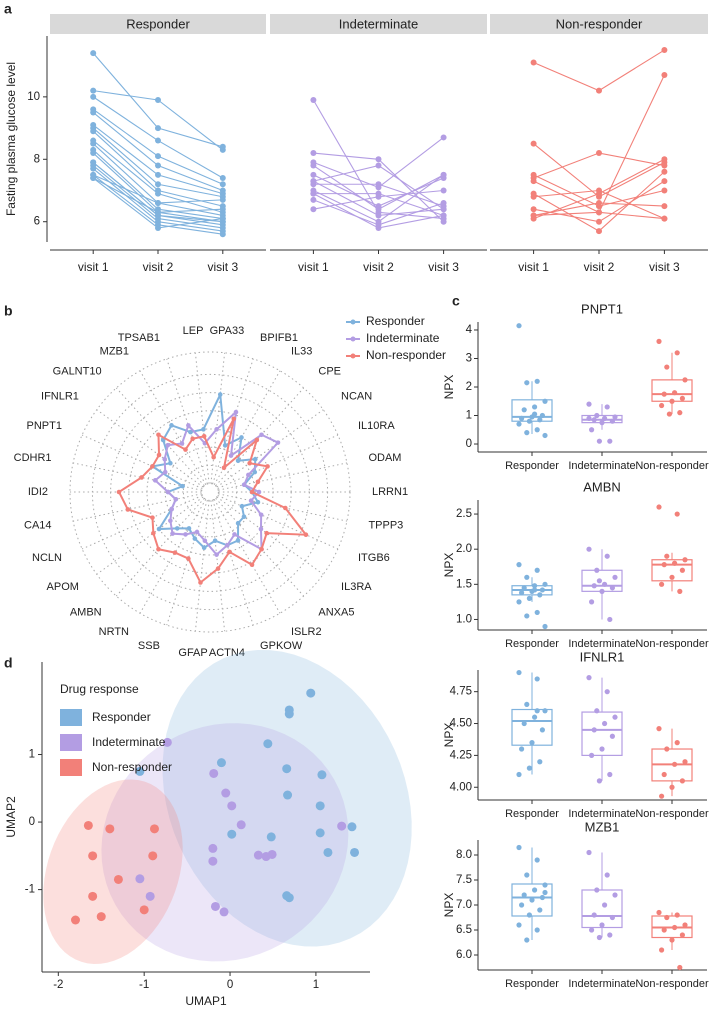  What do you see at coordinates (132, 767) in the screenshot?
I see `legend-label: Non-responder` at bounding box center [132, 767].